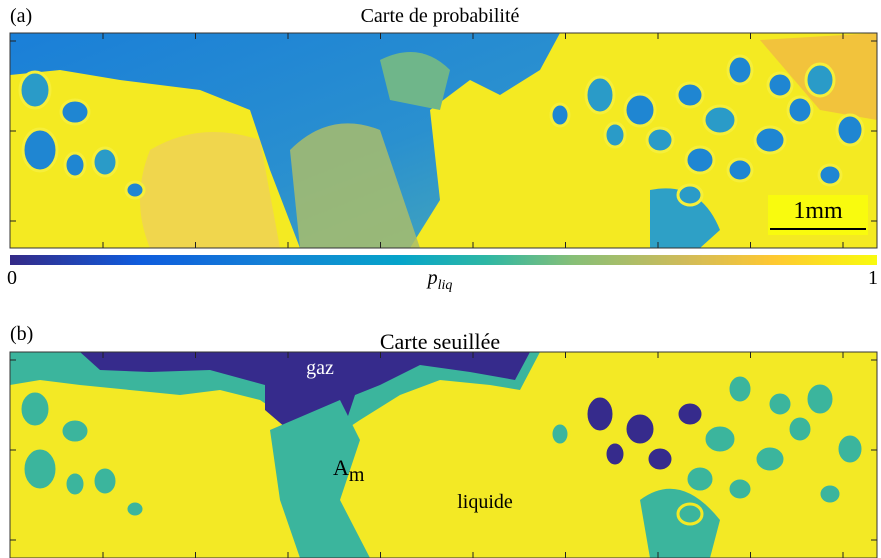 The height and width of the screenshot is (558, 881). Describe the element at coordinates (21, 334) in the screenshot. I see `panel-label: (b)` at that location.